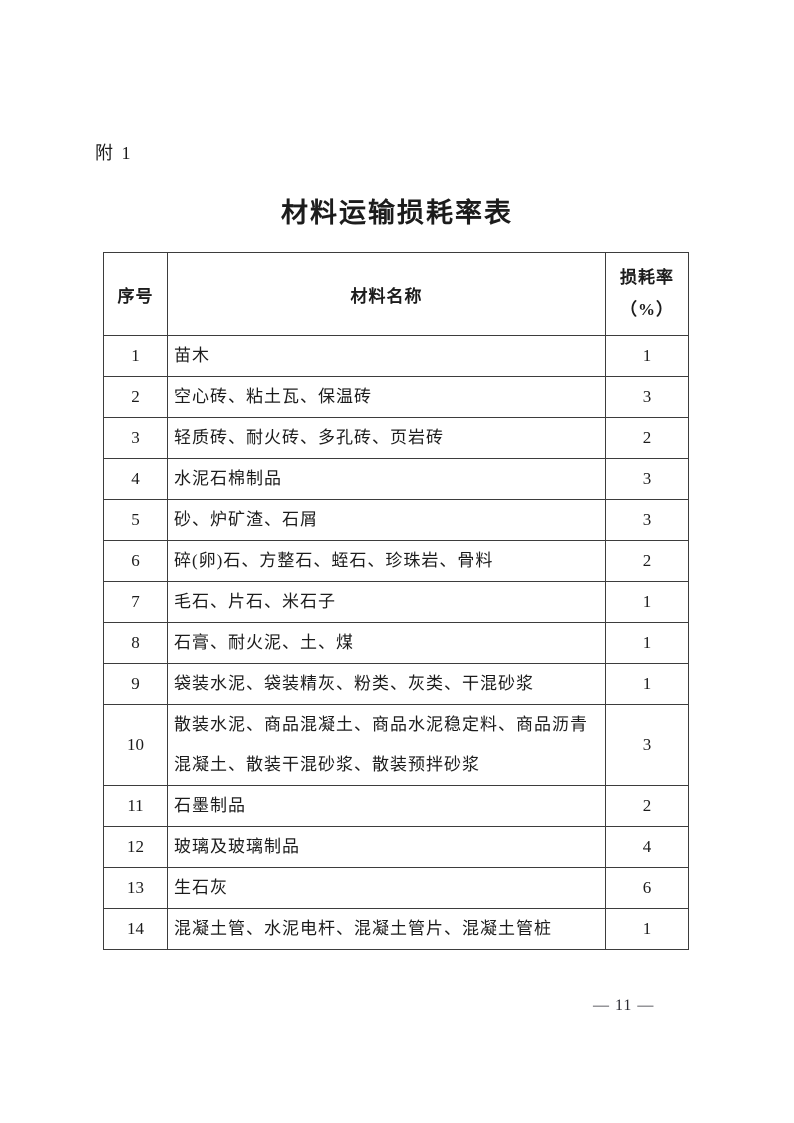 The width and height of the screenshot is (794, 1123). What do you see at coordinates (647, 309) in the screenshot?
I see `col-header-rate-line2: （%）` at bounding box center [647, 309].